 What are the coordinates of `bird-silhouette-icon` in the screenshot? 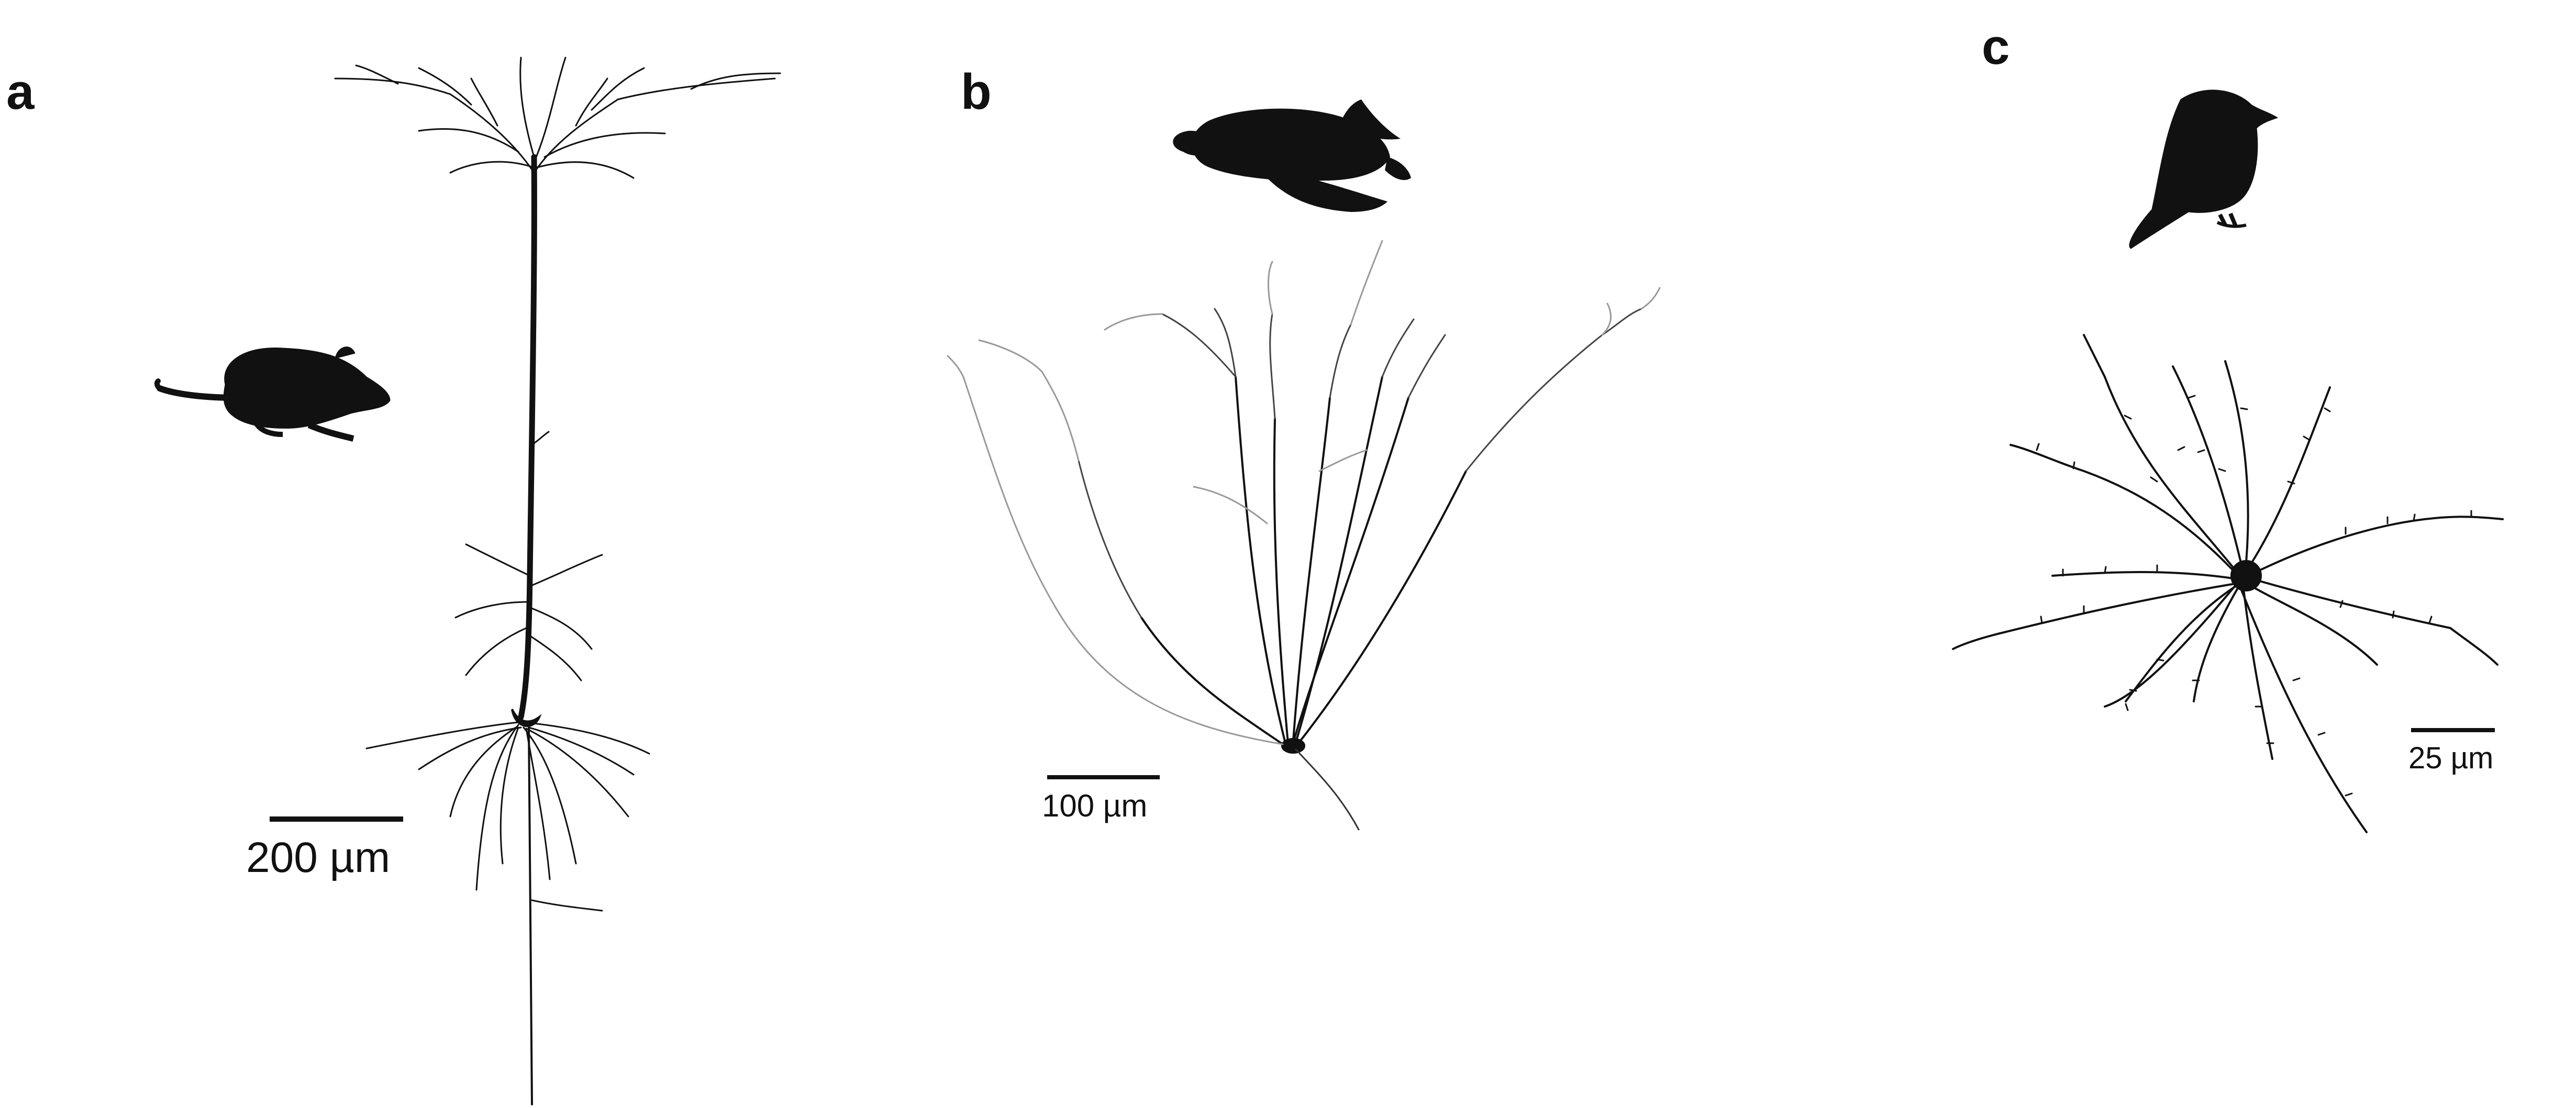 It's located at (2204, 169).